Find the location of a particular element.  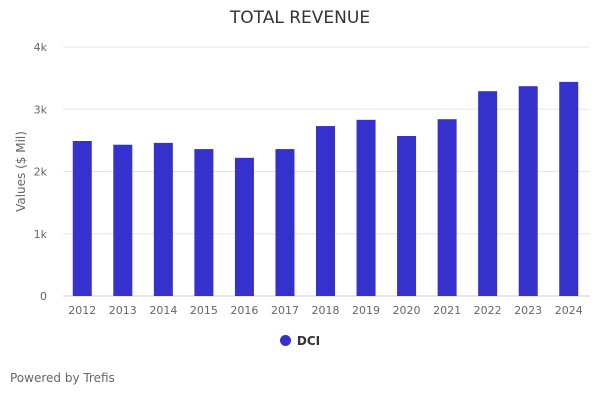

x-tick-label: 2014 is located at coordinates (163, 310).